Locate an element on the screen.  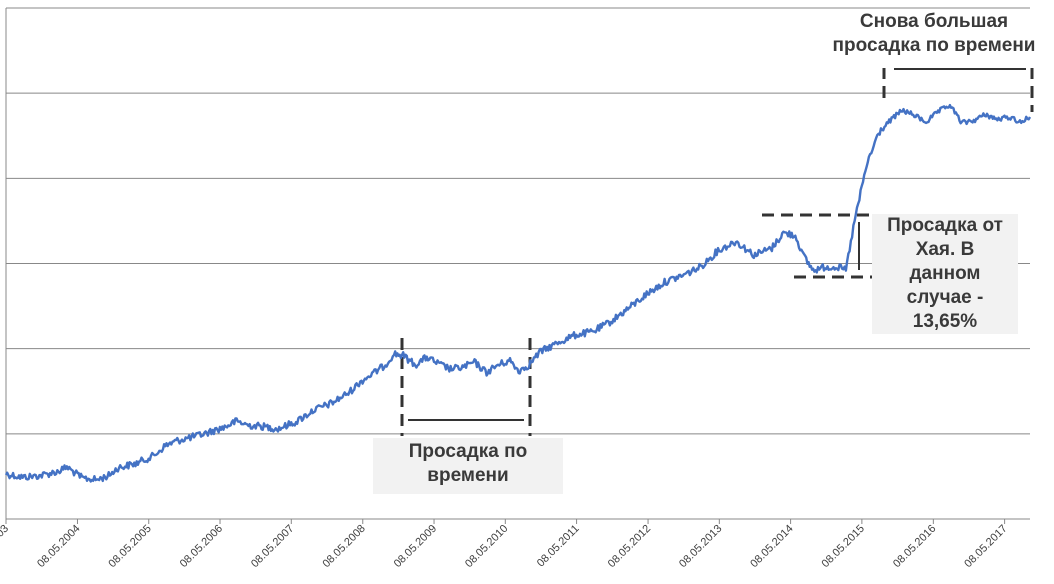
annotation-line: просадка по времени is located at coordinates (934, 45).